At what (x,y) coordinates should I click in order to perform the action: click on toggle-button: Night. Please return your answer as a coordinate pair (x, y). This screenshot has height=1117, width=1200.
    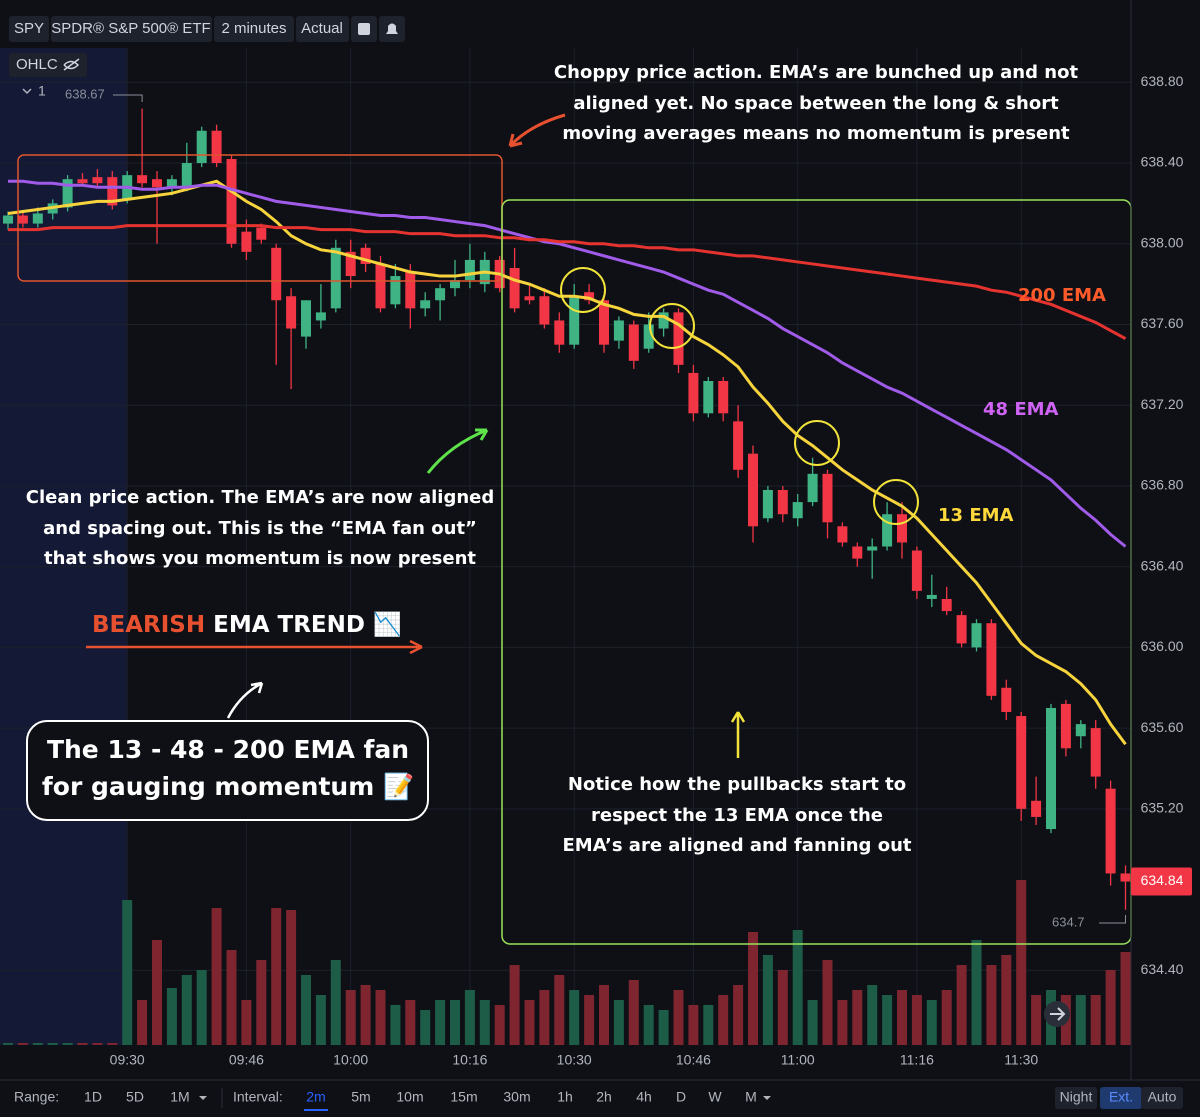
    Looking at the image, I should click on (1076, 1097).